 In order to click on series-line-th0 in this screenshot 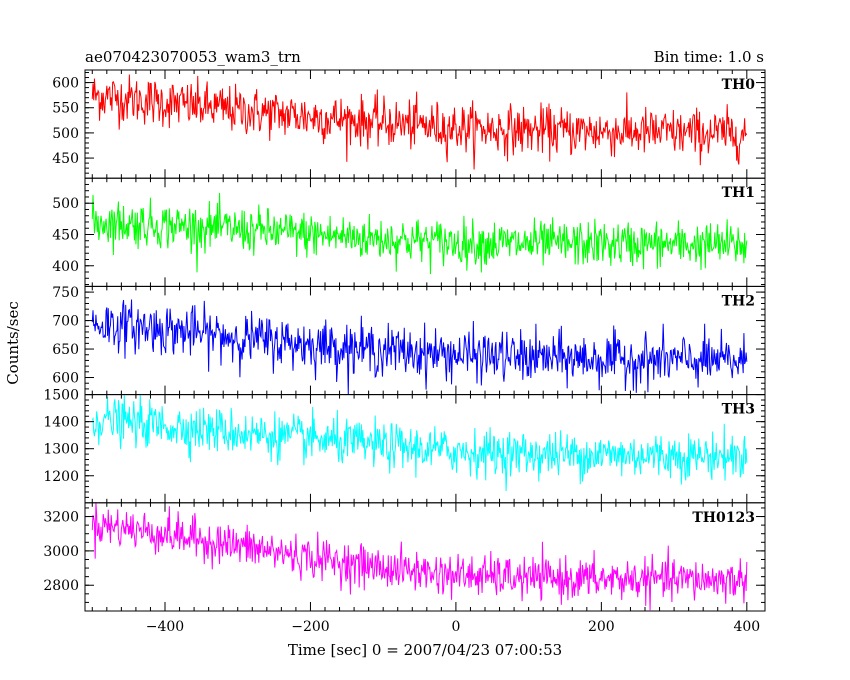, I will do `click(419, 122)`.